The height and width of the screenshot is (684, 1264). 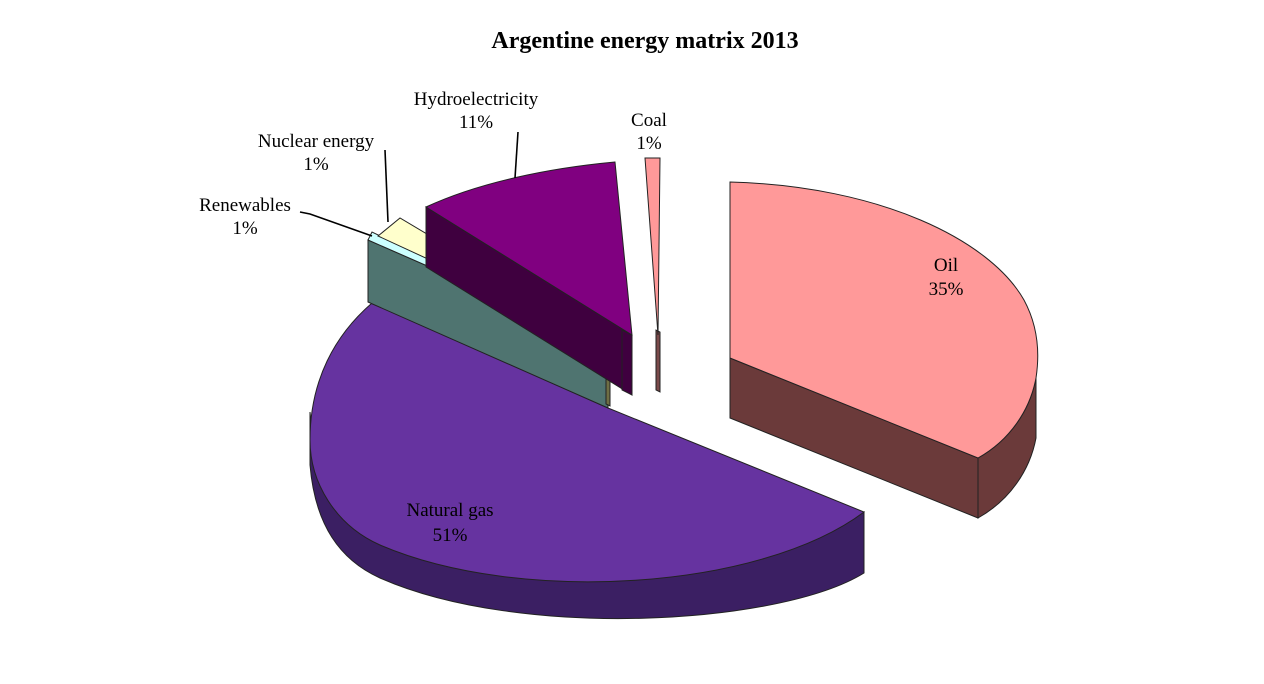 I want to click on label-hydroelectricity: Hydroelectricity, so click(x=476, y=99).